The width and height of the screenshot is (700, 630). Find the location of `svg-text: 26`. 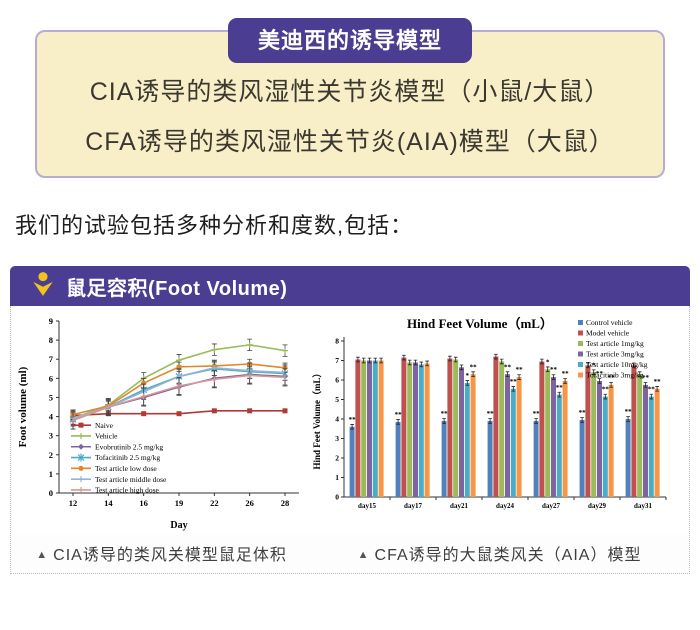

svg-text: 26 is located at coordinates (249, 503).